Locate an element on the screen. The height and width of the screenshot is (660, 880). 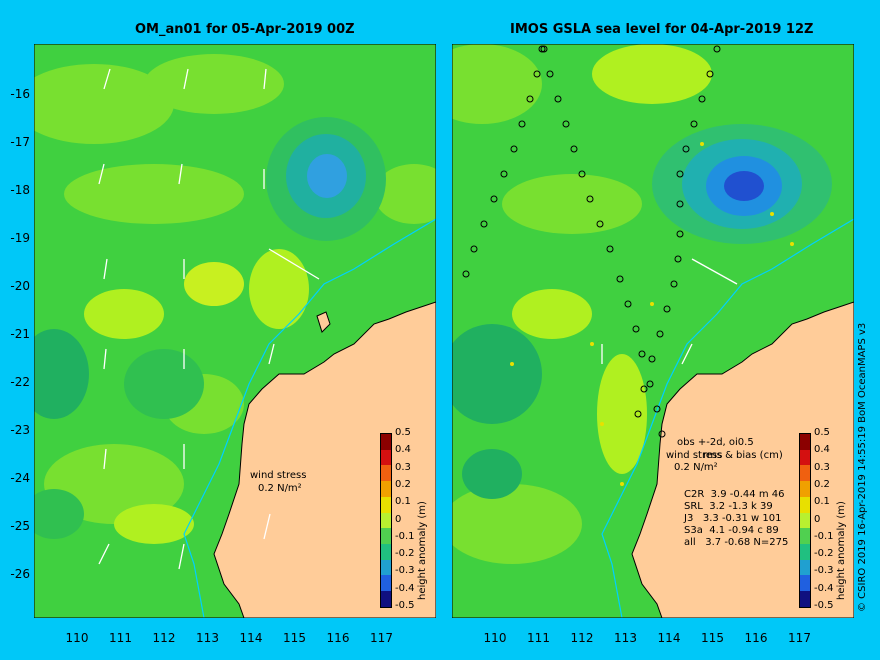
obs-header: obs +-2d, oi0.5 is located at coordinates (715, 442).